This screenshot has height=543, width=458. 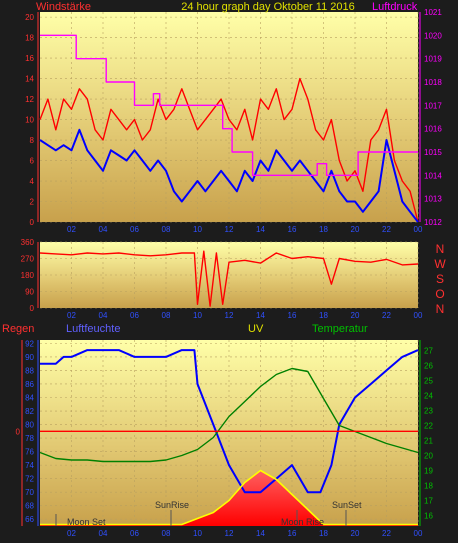 I want to click on y-left-tick-label: 4, so click(x=32, y=181).